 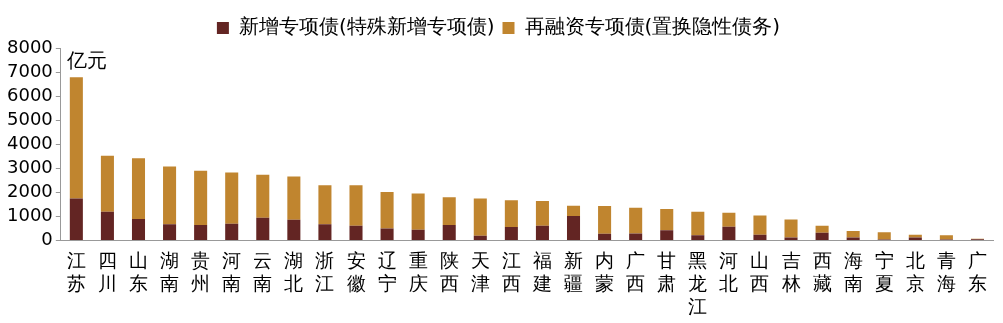 What do you see at coordinates (387, 271) in the screenshot?
I see `x-tick-label: 辽宁` at bounding box center [387, 271].